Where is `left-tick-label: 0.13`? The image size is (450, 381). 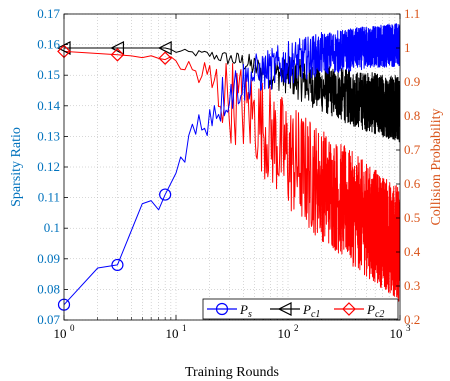
left-tick-label: 0.13 is located at coordinates (48, 135).